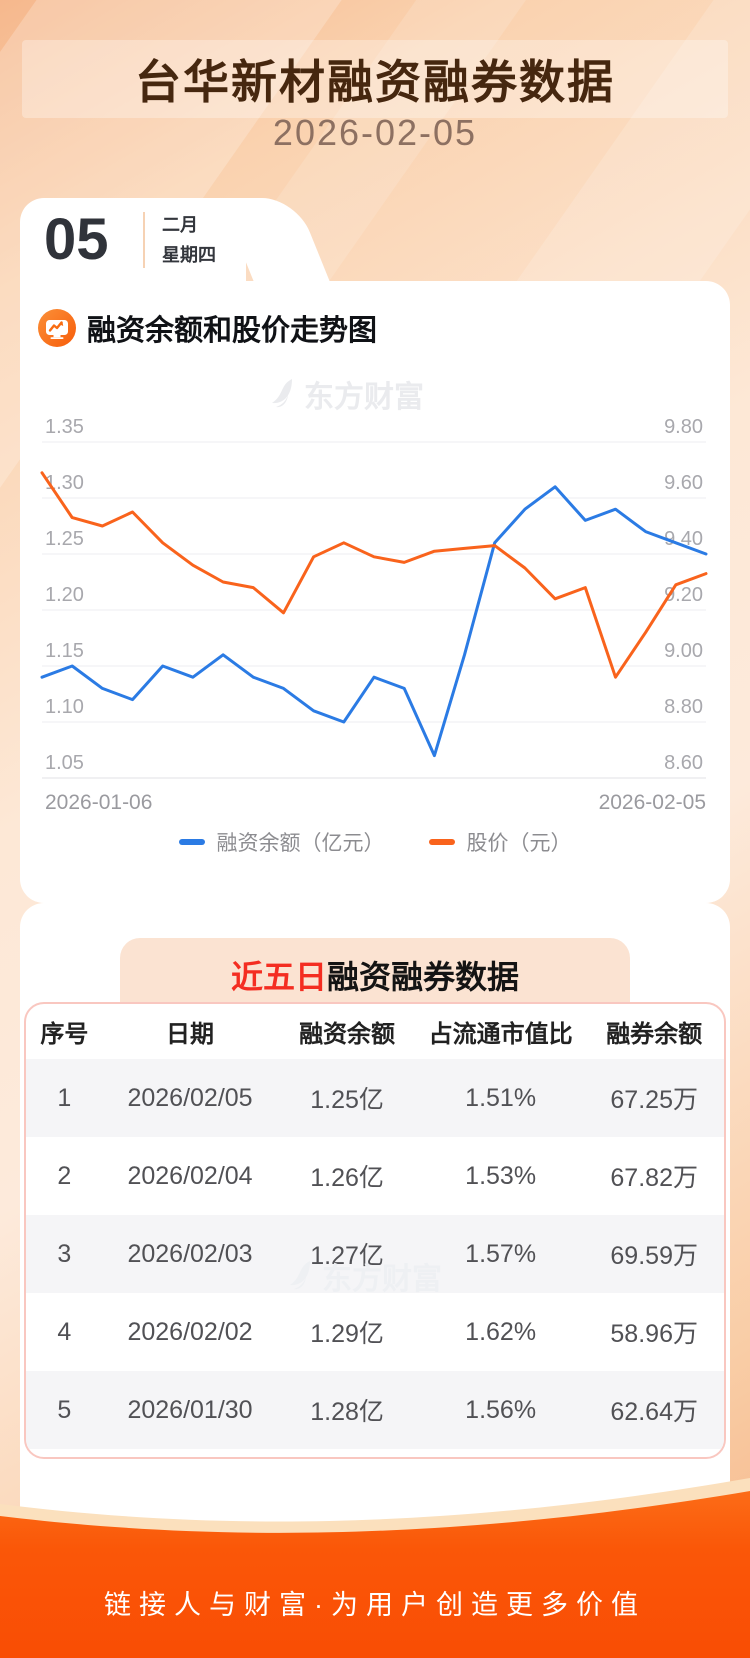  Describe the element at coordinates (654, 1412) in the screenshot. I see `table-cell: 62.64万` at that location.